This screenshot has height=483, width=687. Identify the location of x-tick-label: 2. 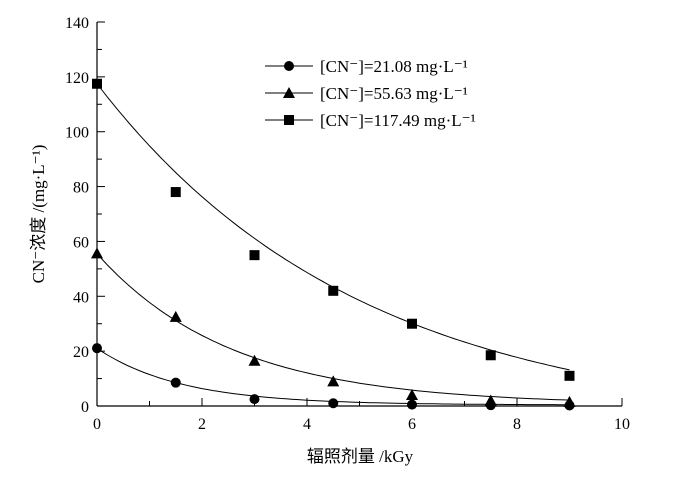
(202, 424).